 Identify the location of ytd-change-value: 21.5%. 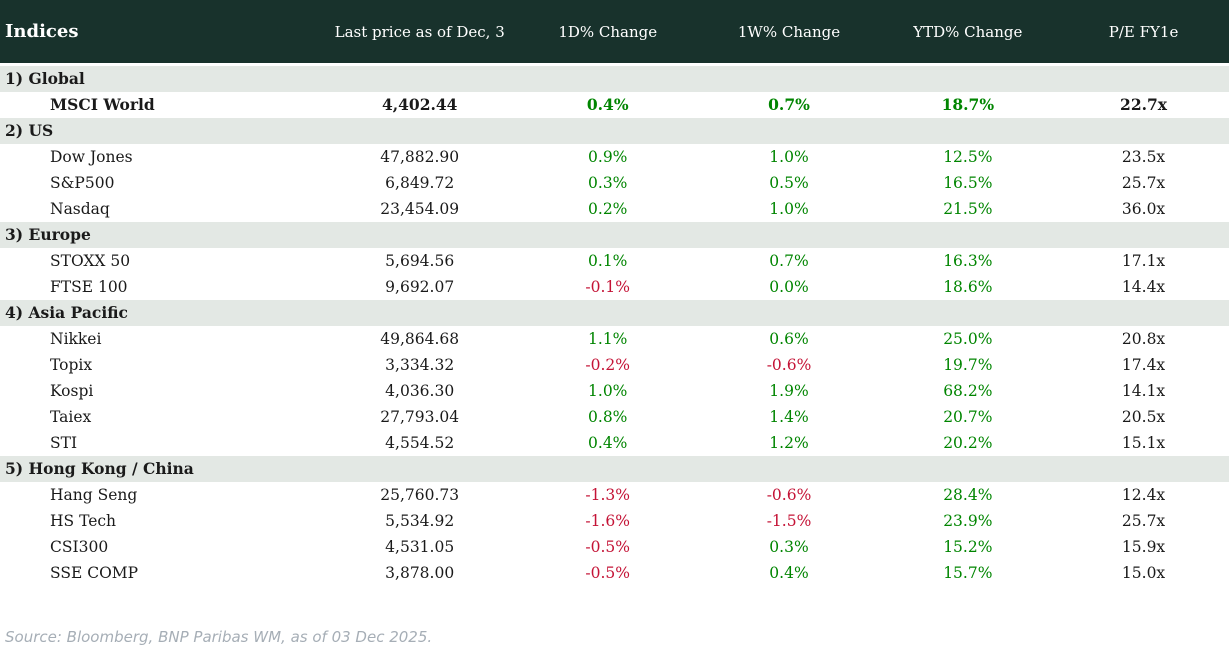
(968, 209).